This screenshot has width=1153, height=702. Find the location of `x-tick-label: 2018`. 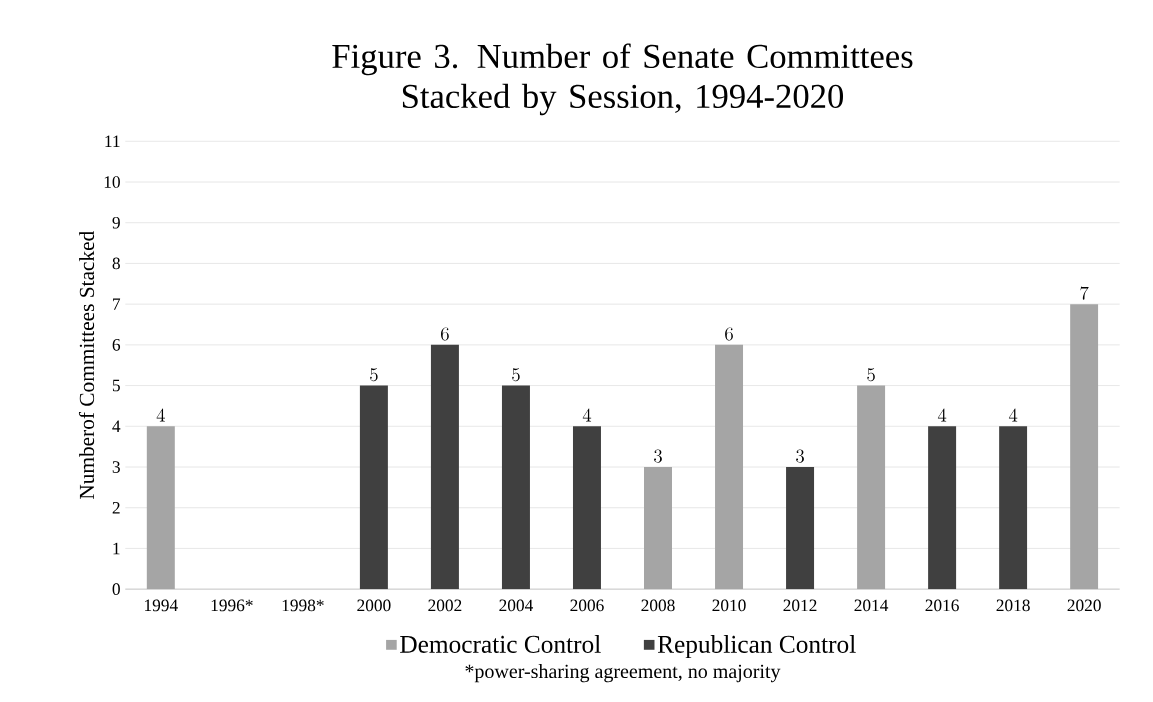

x-tick-label: 2018 is located at coordinates (1013, 605).